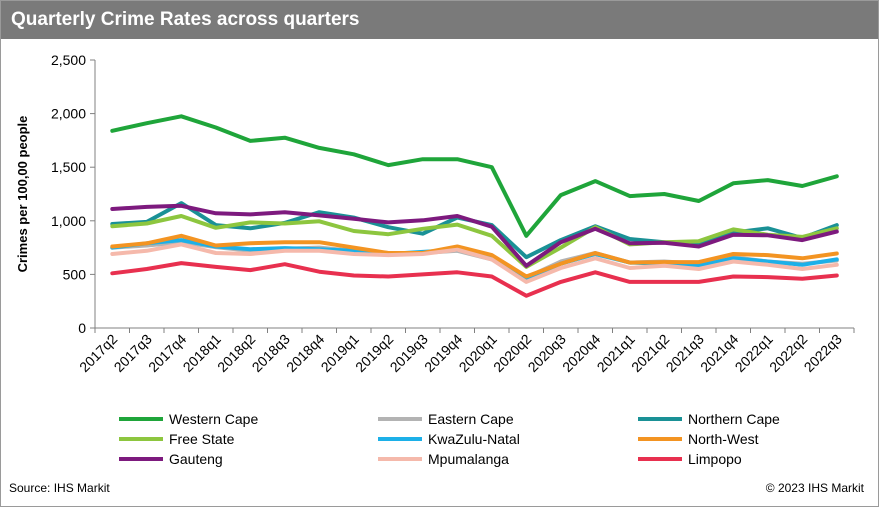 The image size is (879, 507). Describe the element at coordinates (474, 279) in the screenshot. I see `series-line-limpopo` at that location.